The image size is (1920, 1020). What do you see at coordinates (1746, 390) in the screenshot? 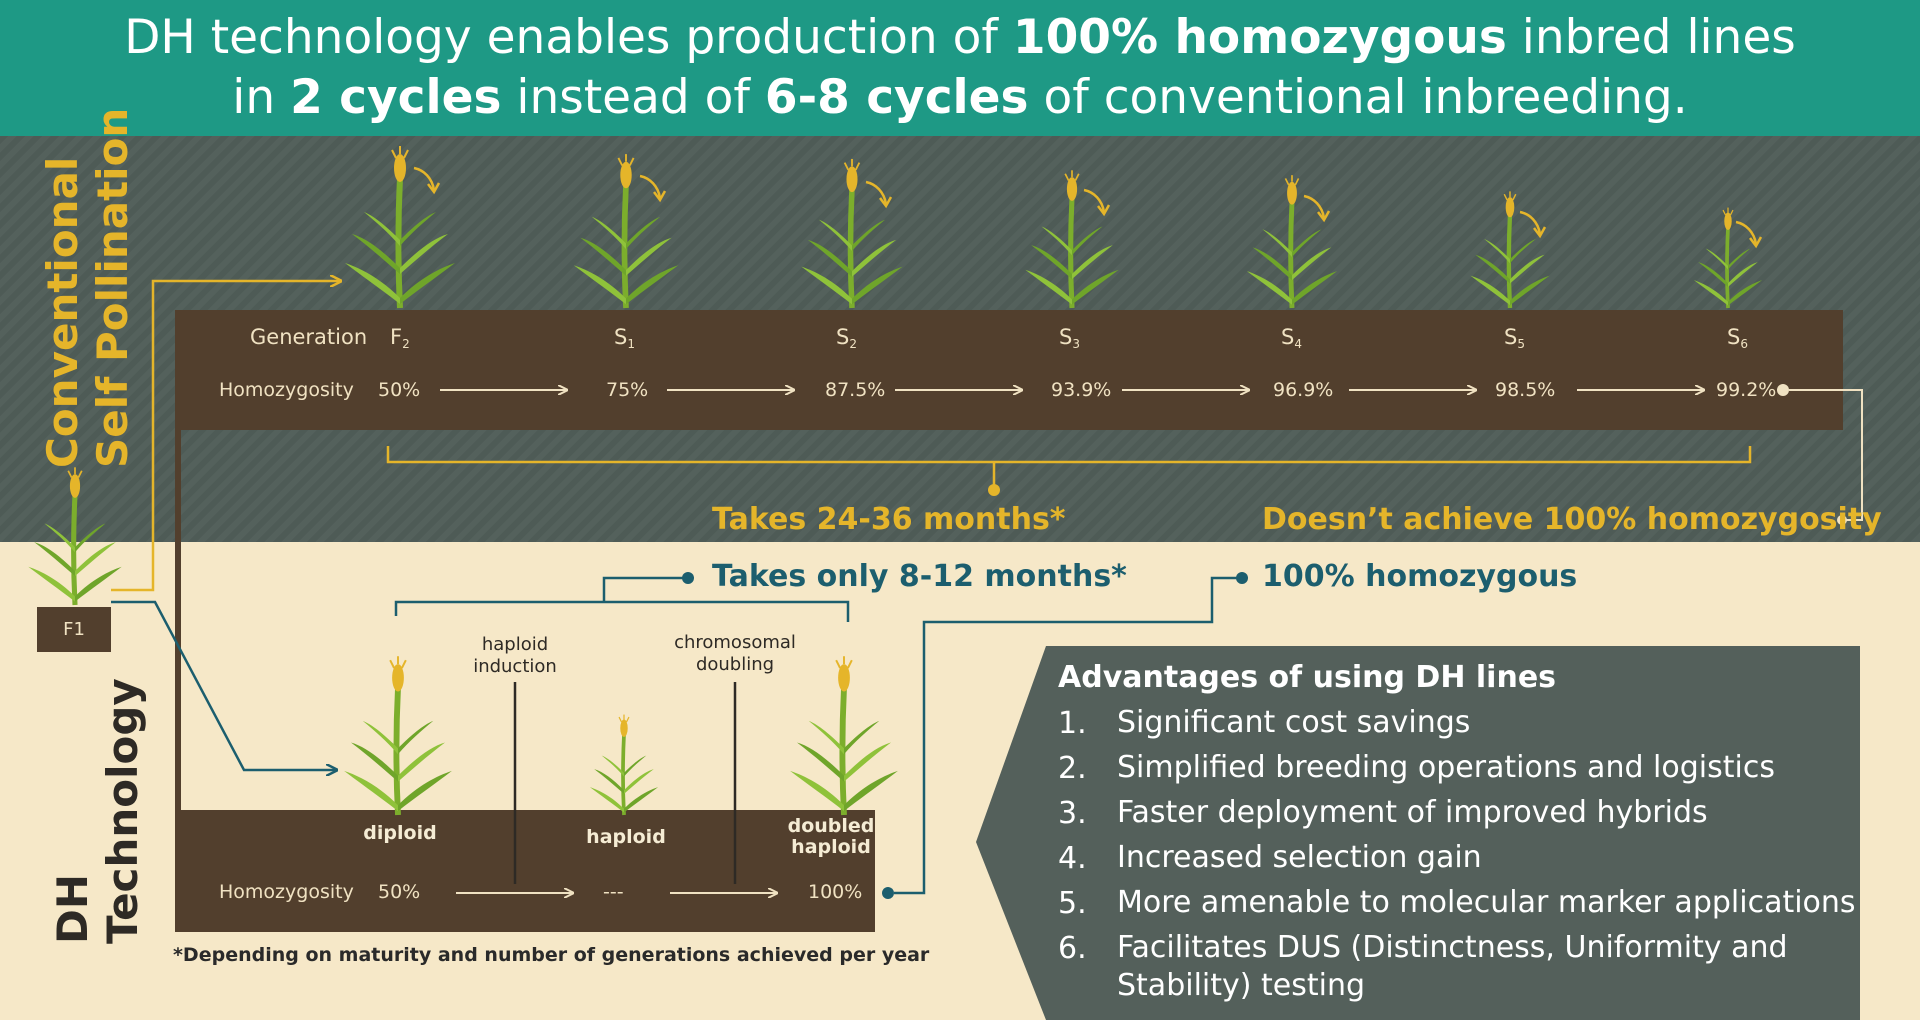
I see `homozygosity-value: 99.2%` at bounding box center [1746, 390].